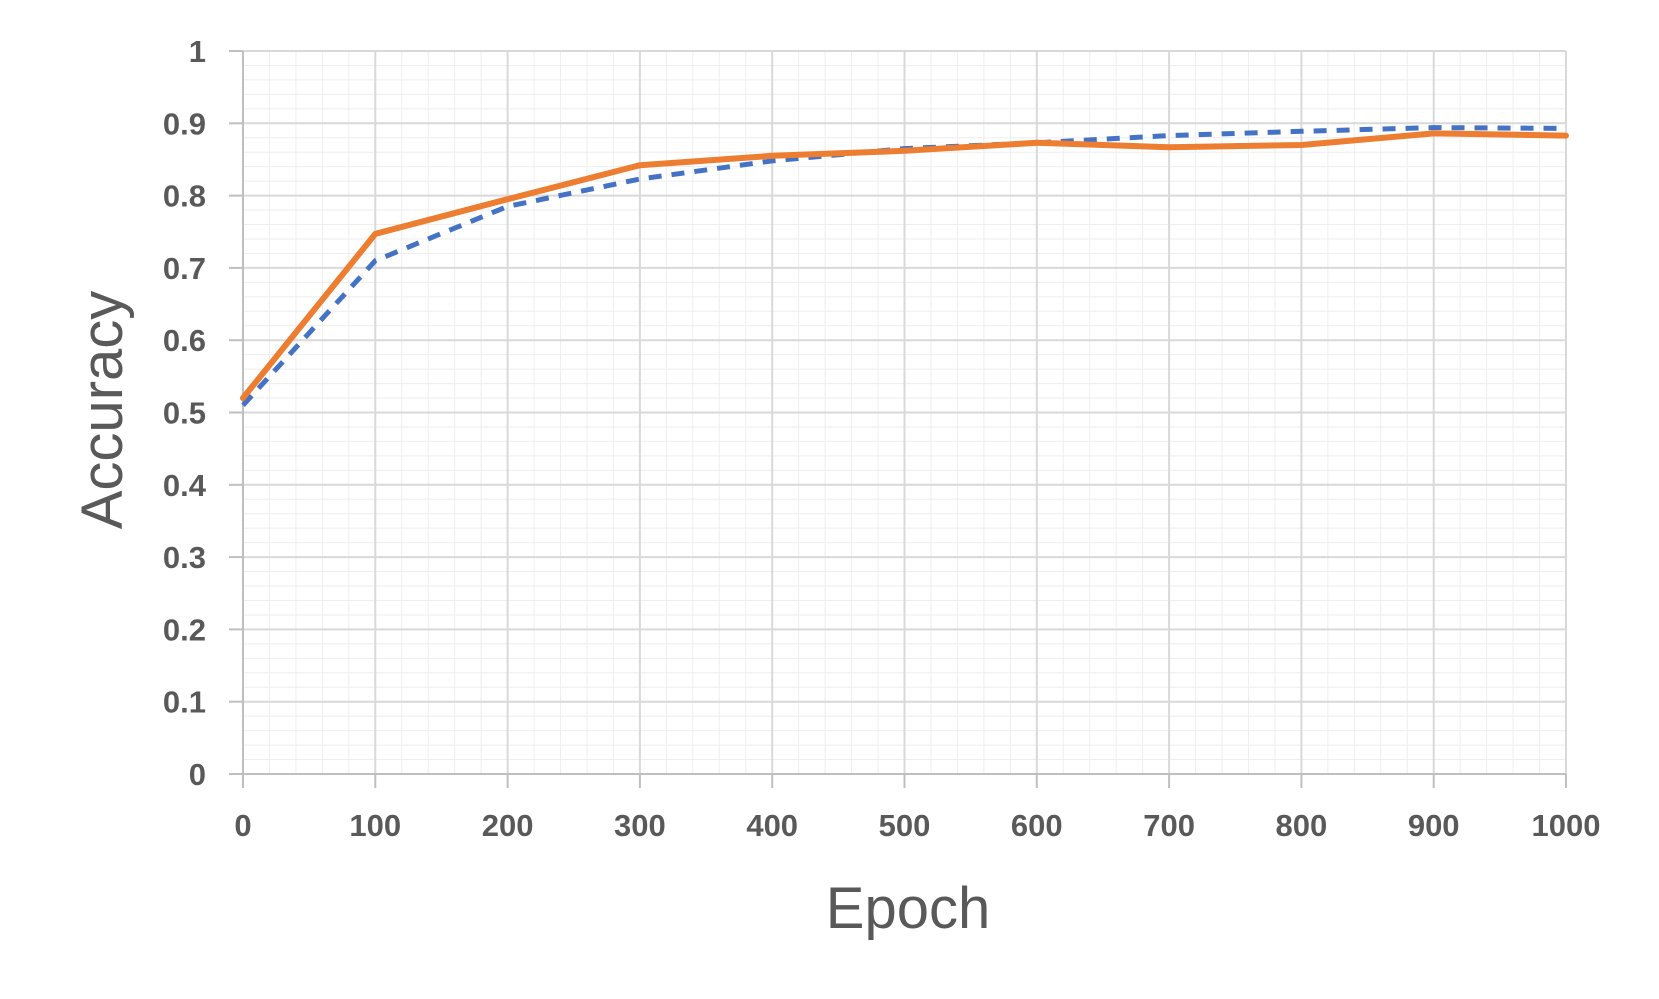 The height and width of the screenshot is (999, 1659). What do you see at coordinates (1037, 825) in the screenshot?
I see `x-tick-label: 600` at bounding box center [1037, 825].